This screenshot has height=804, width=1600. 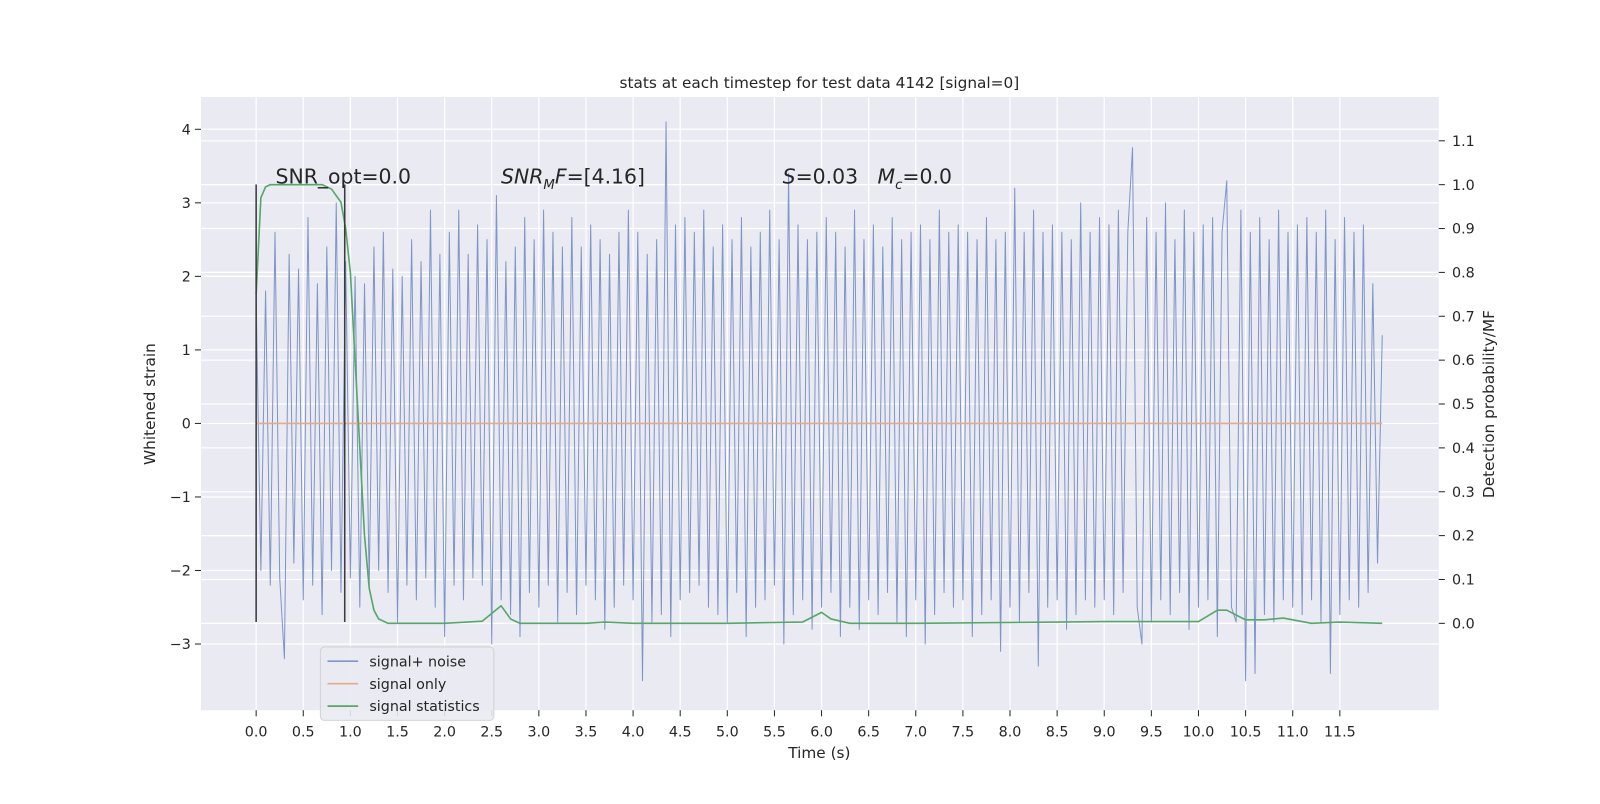 What do you see at coordinates (186, 277) in the screenshot?
I see `y-tick-label: 2` at bounding box center [186, 277].